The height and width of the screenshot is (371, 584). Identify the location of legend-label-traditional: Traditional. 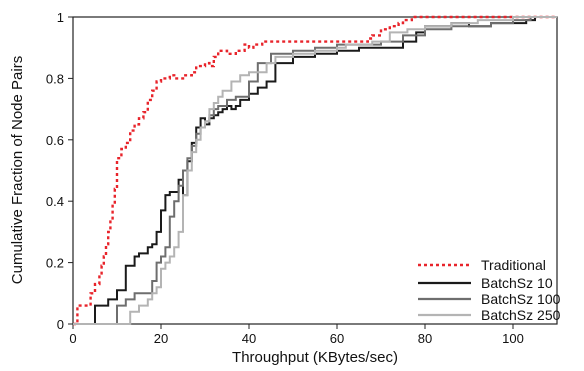
(513, 265).